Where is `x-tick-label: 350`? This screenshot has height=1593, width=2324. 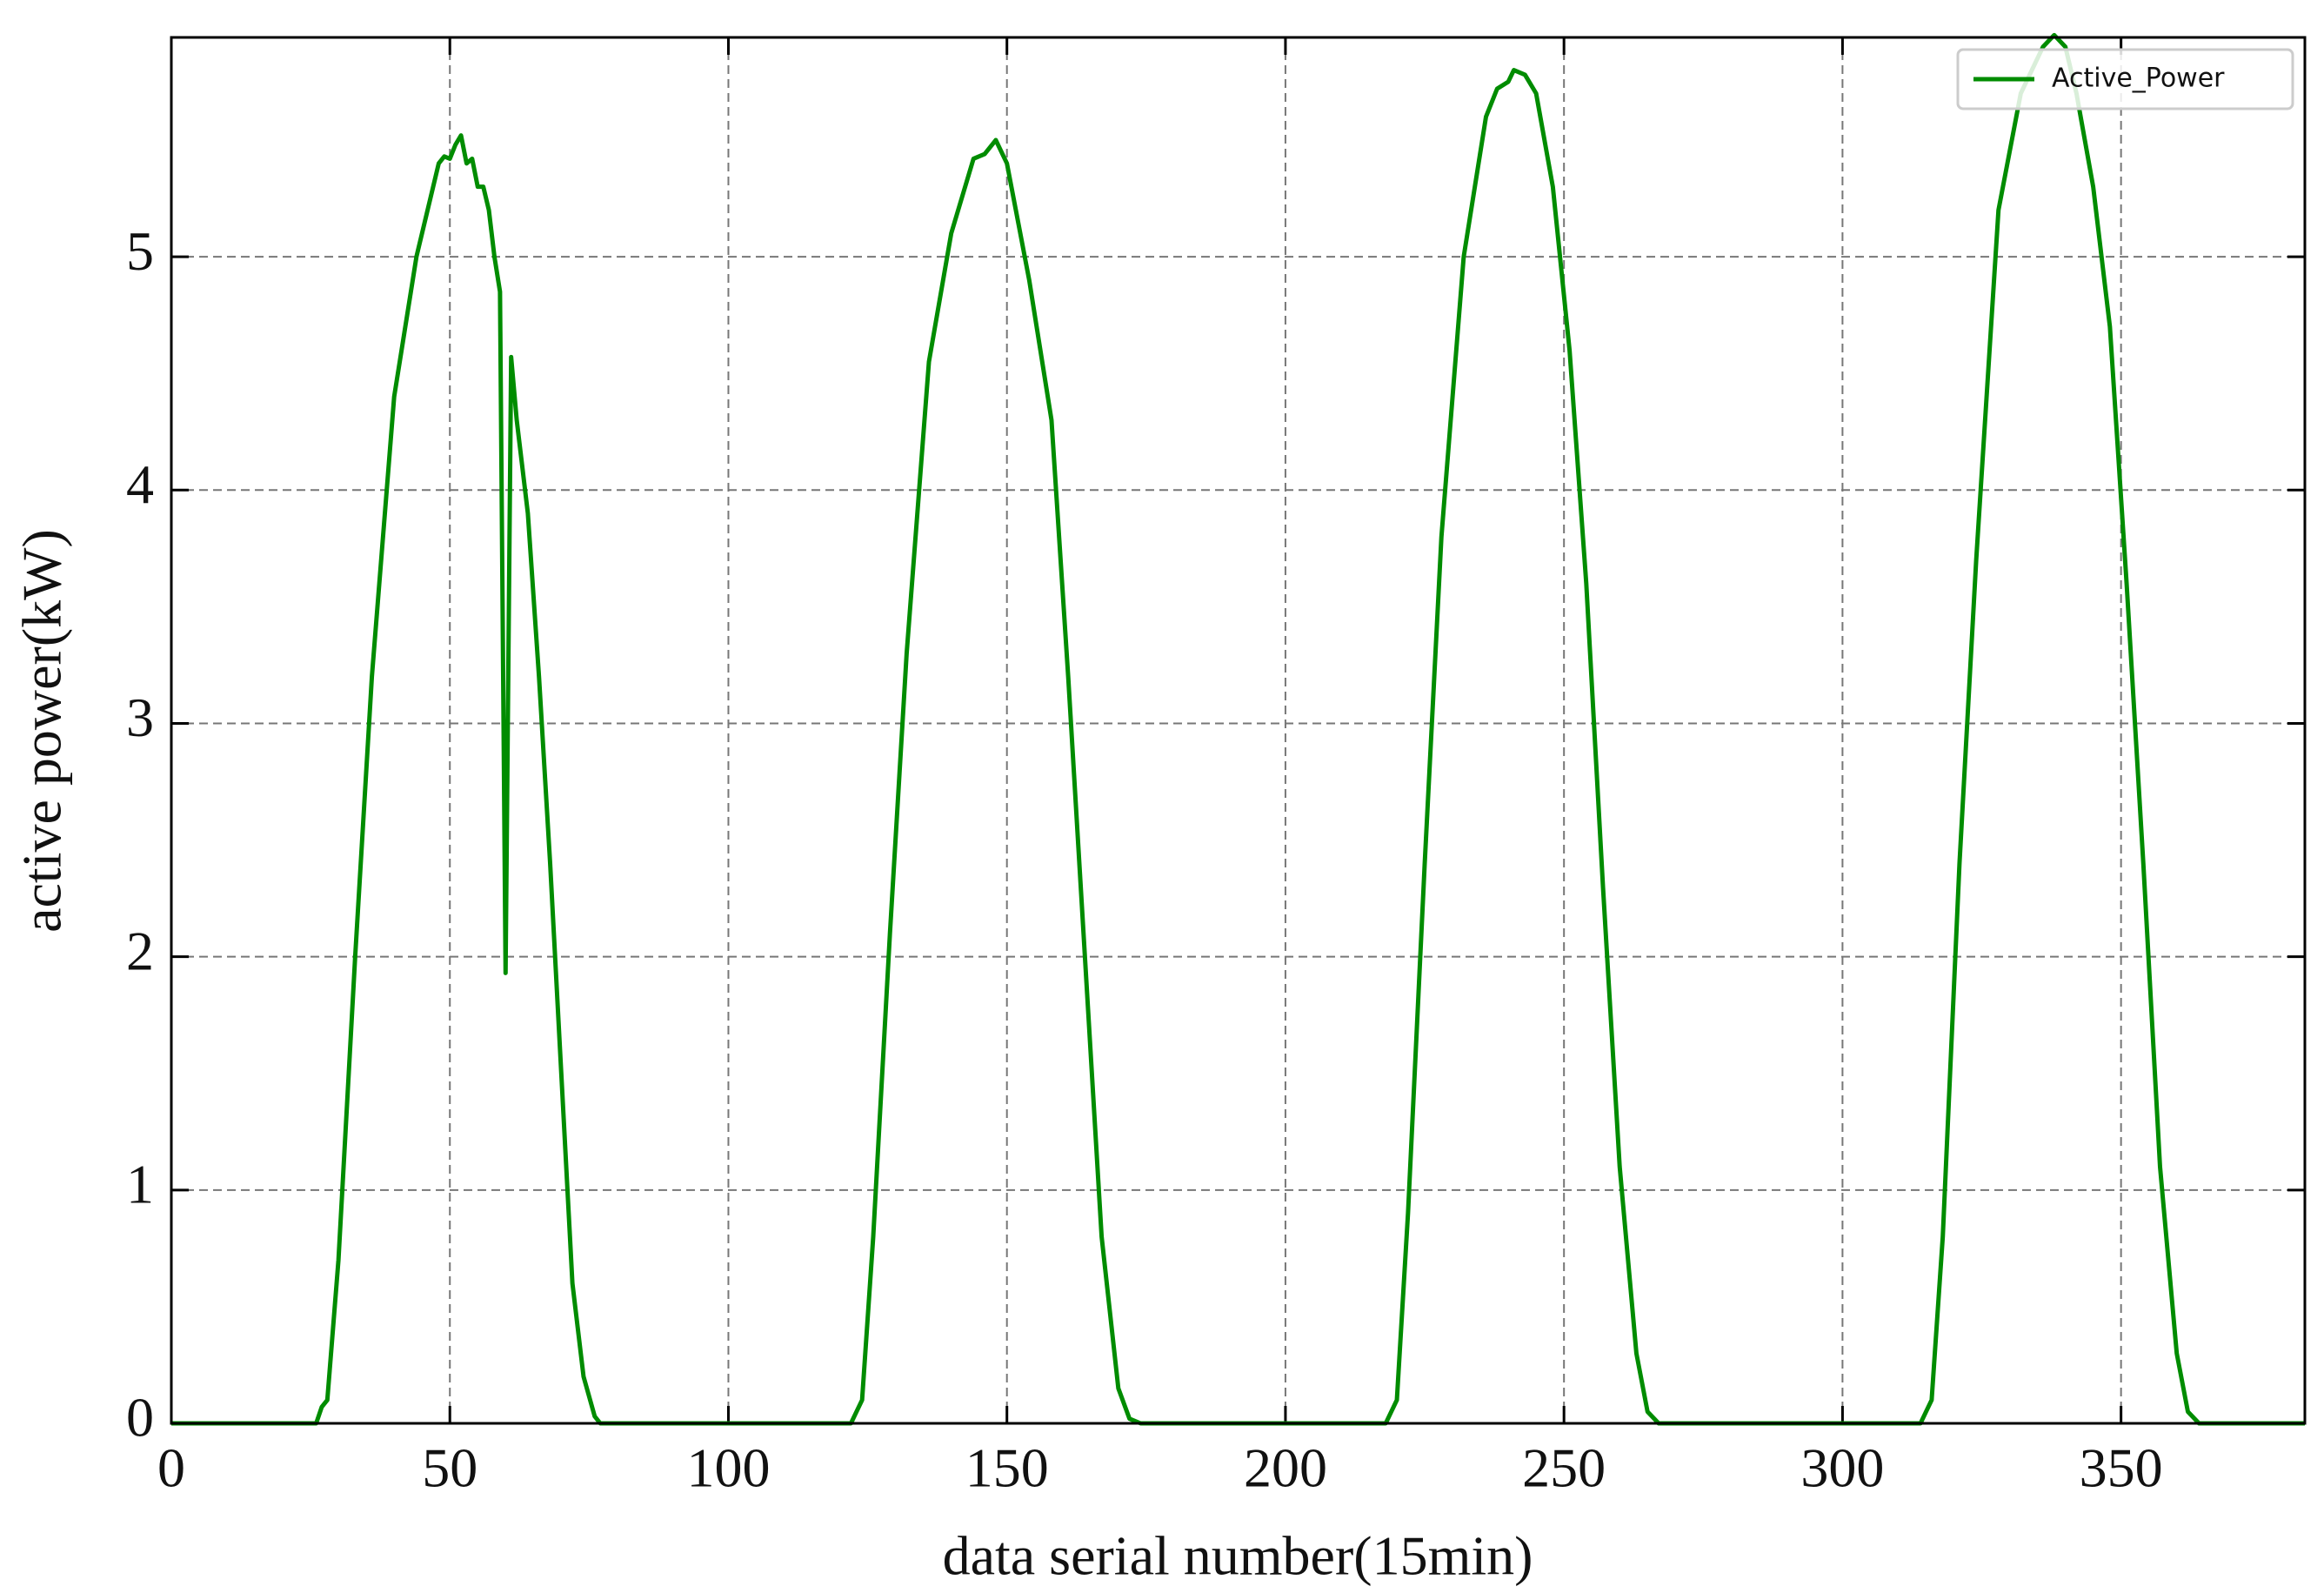
x-tick-label: 350 is located at coordinates (2121, 1468).